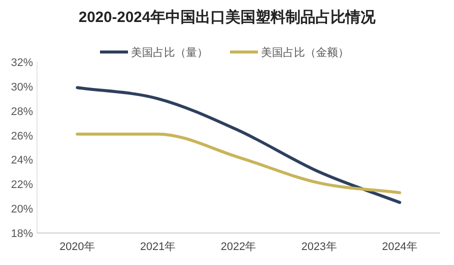 The width and height of the screenshot is (454, 265). Describe the element at coordinates (22, 136) in the screenshot. I see `y-tick-label: 26%` at that location.